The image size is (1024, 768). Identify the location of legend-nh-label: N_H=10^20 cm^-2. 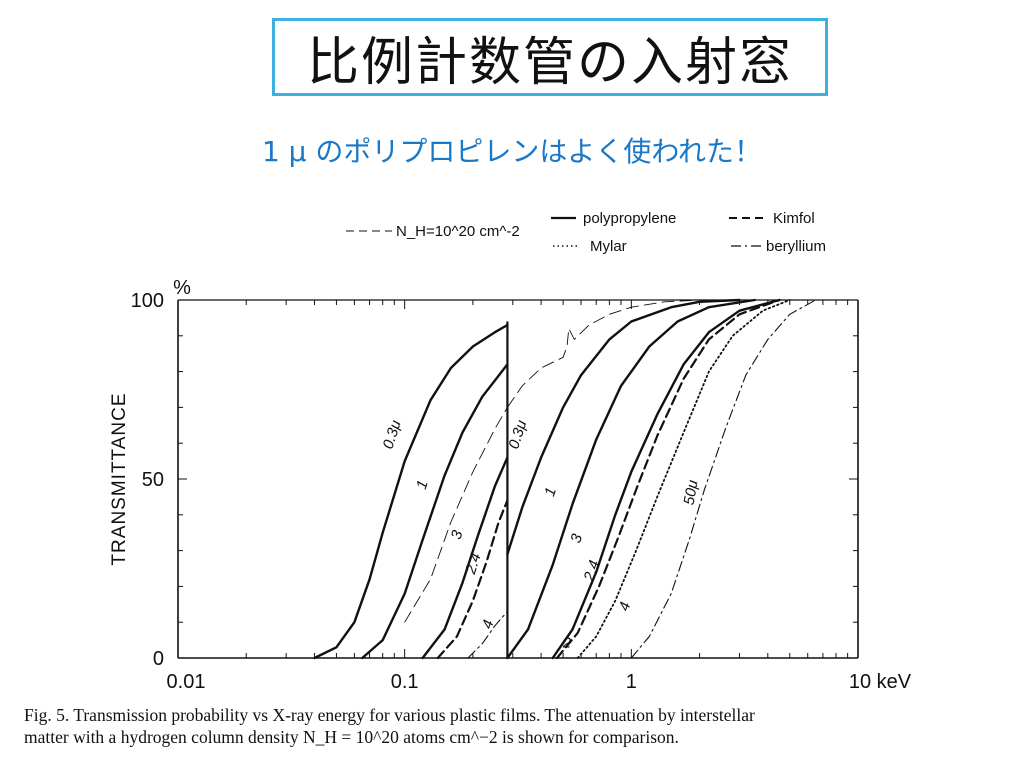
(458, 231).